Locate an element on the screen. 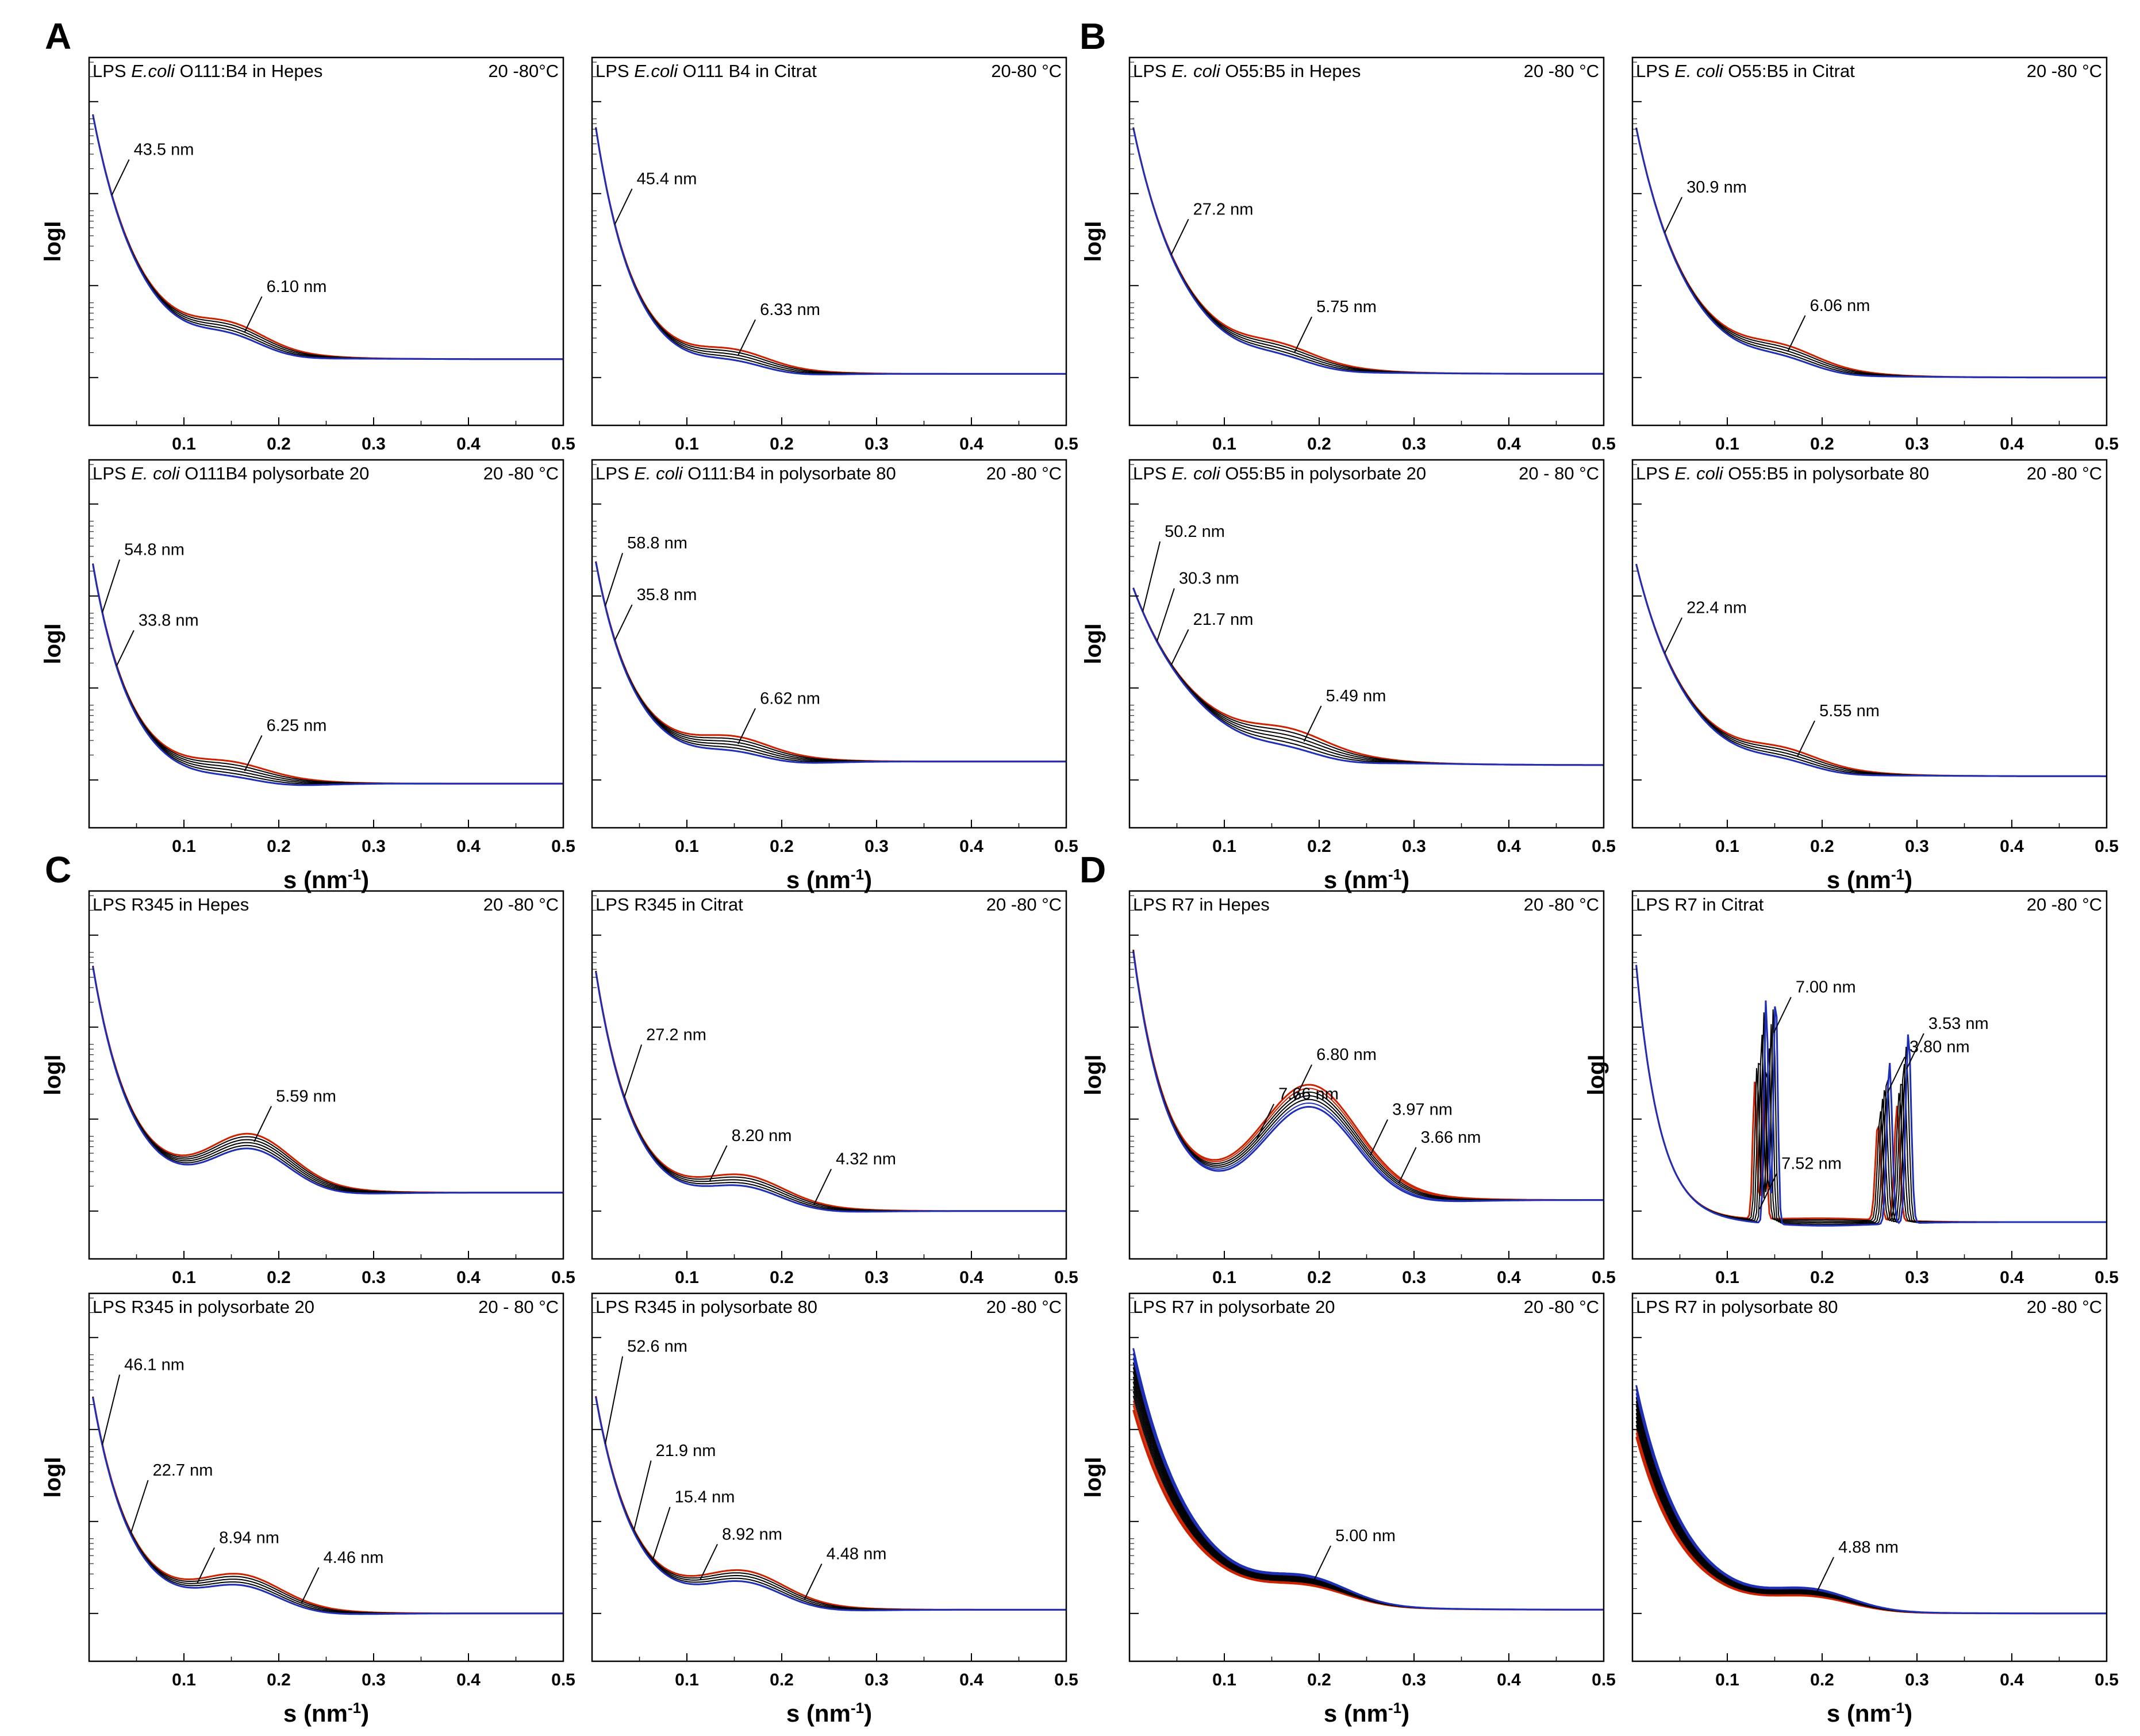  annotation-label: 6.33 nm is located at coordinates (790, 310).